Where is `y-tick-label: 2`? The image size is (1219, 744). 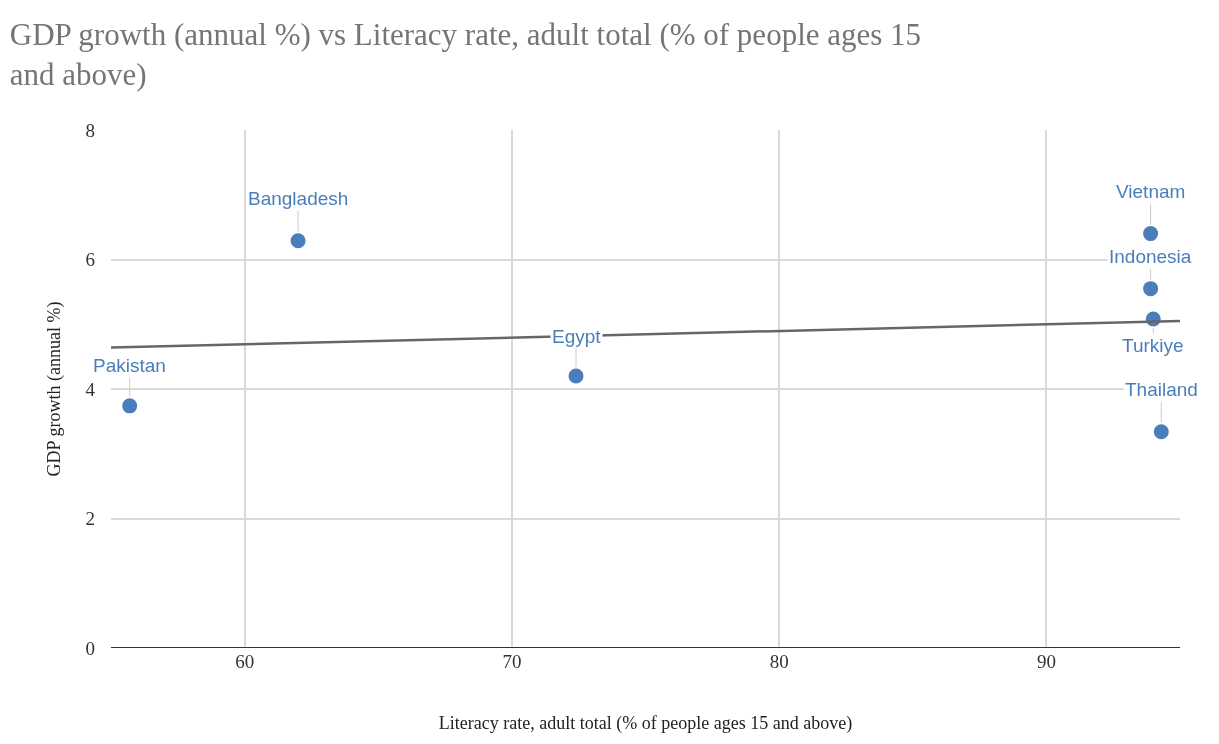
y-tick-label: 2 is located at coordinates (90, 519).